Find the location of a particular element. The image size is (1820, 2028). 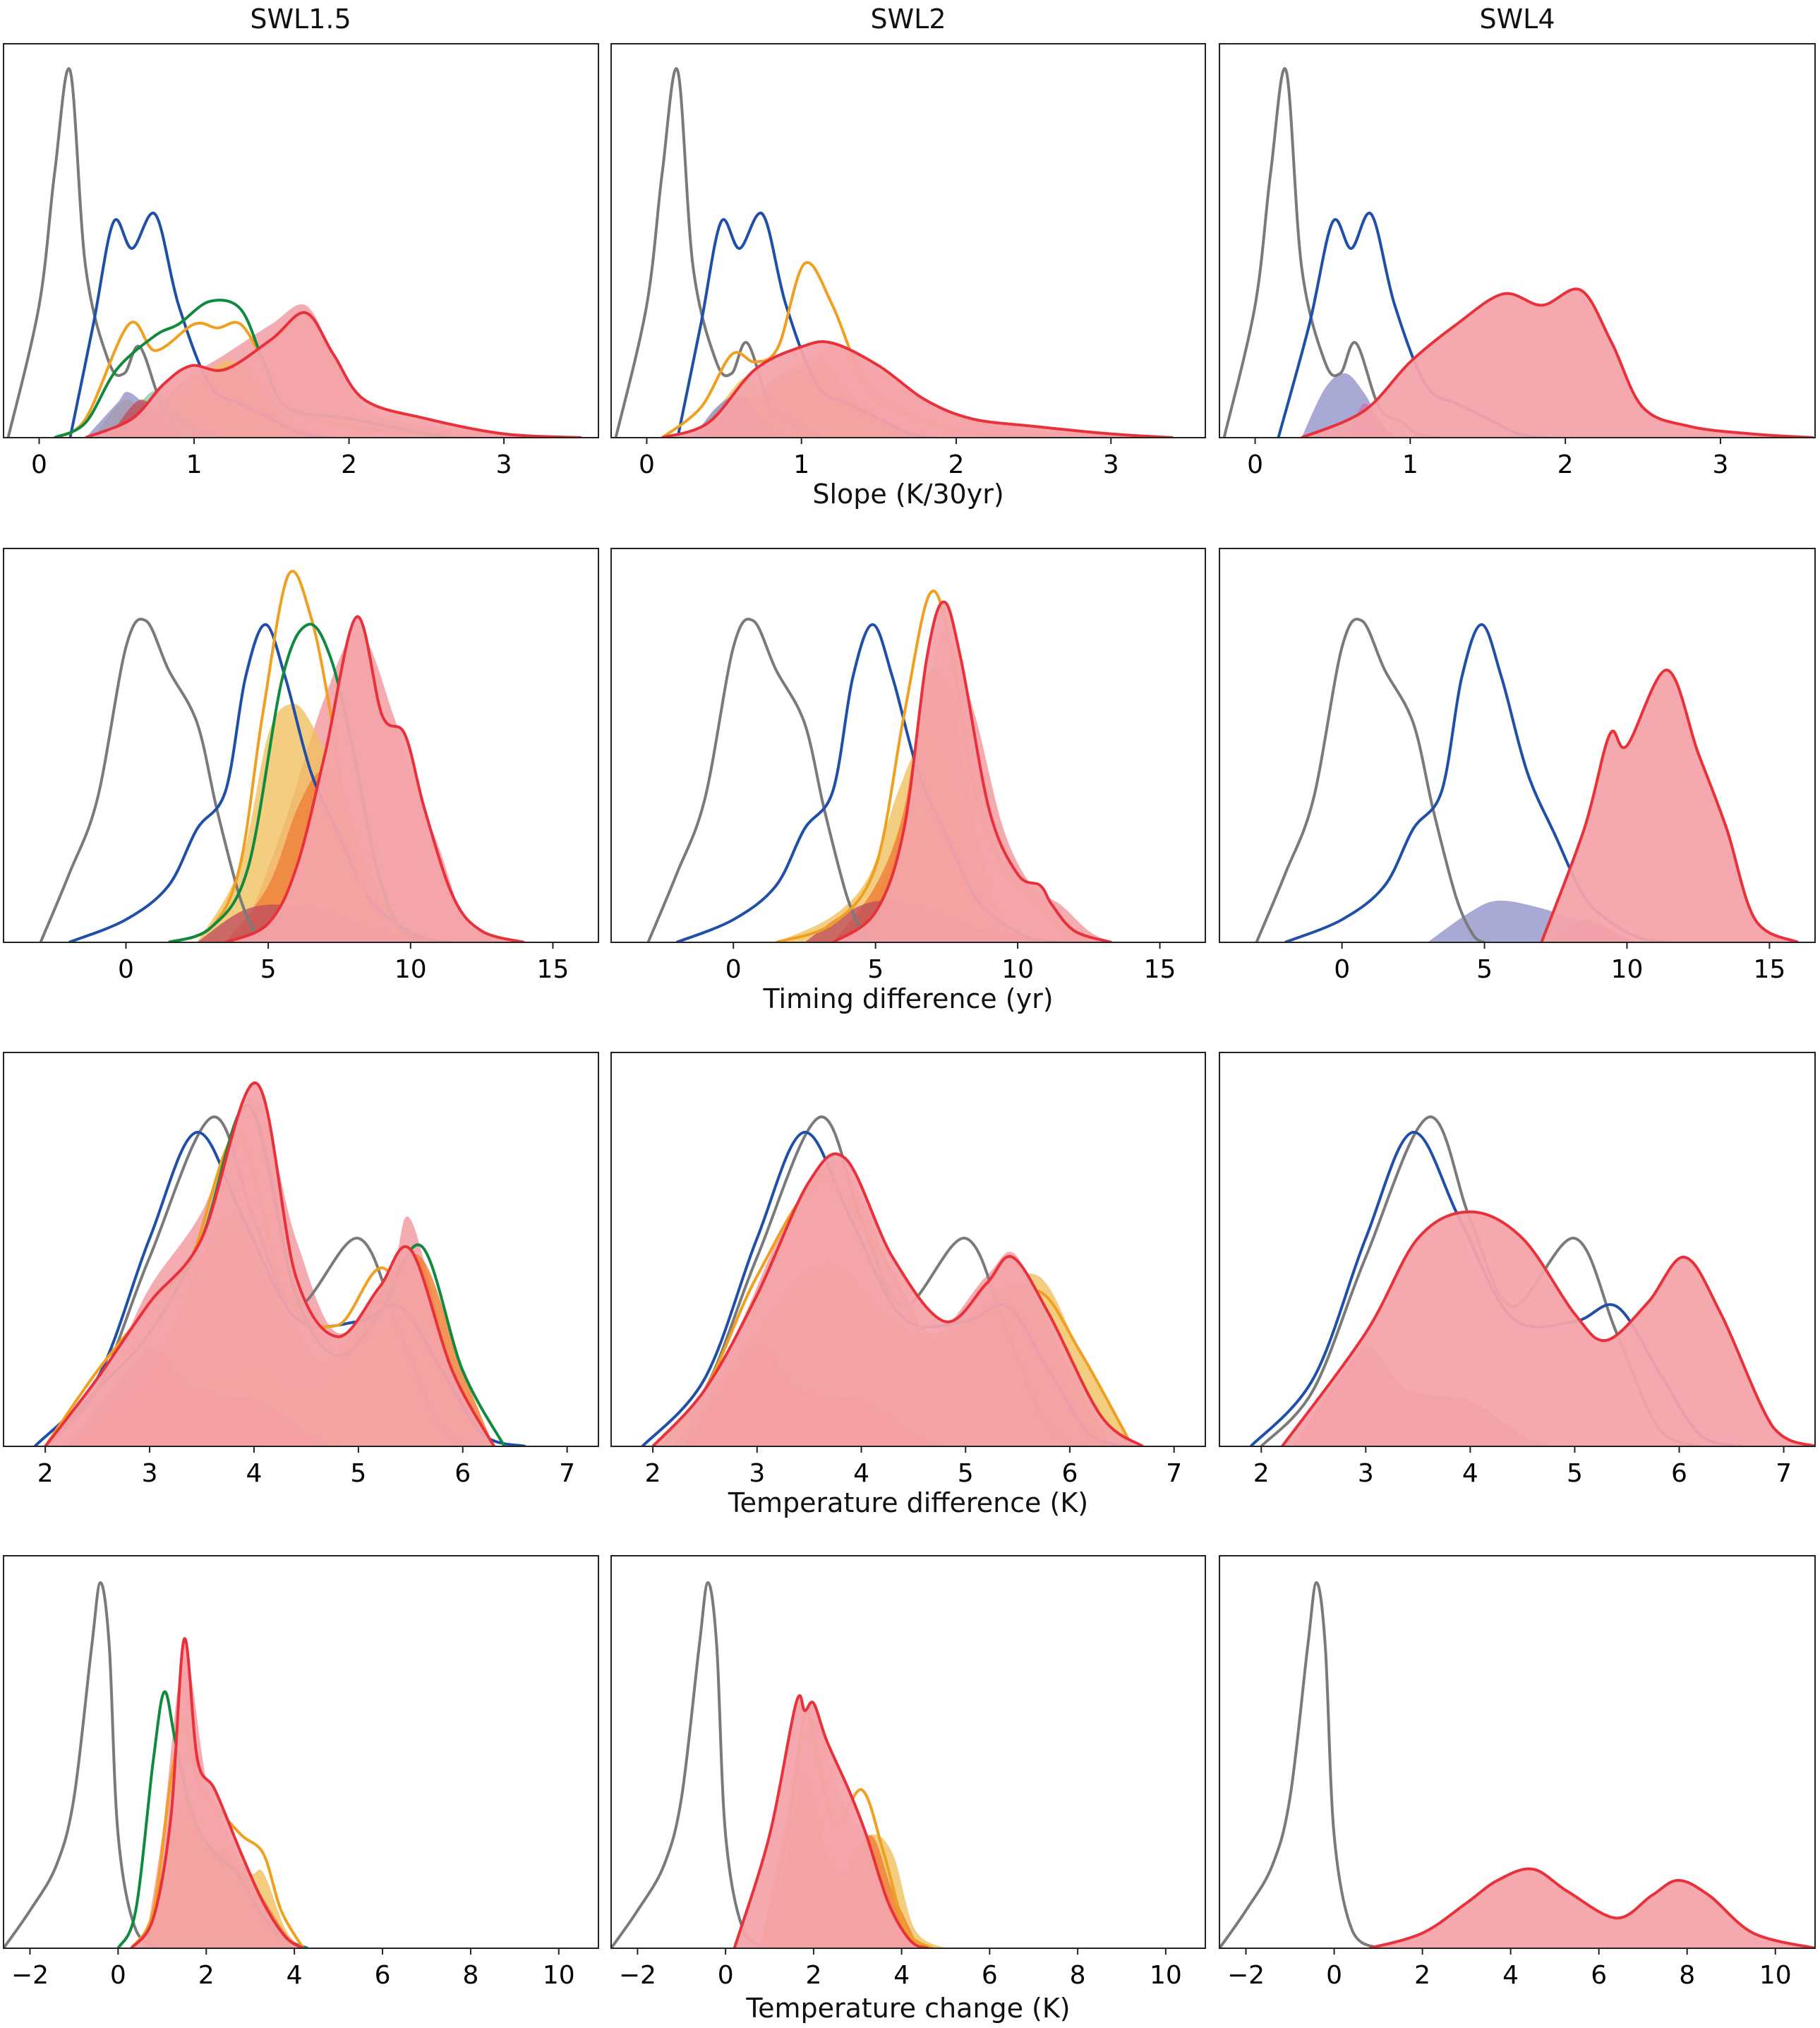

x-tick-label: −2 is located at coordinates (637, 1976).